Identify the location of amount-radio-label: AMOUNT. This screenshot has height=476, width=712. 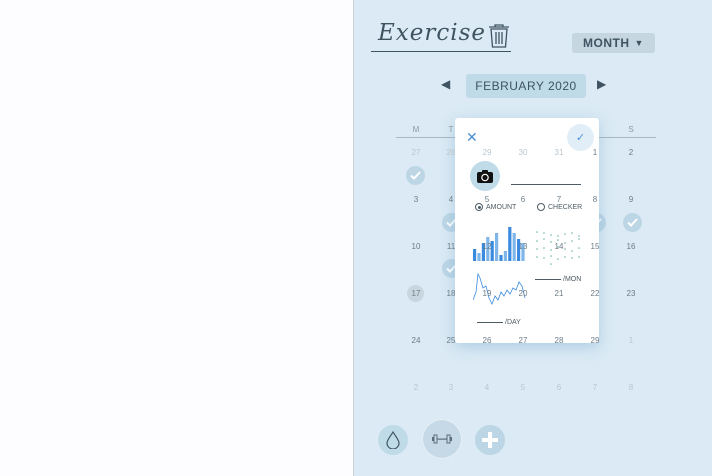
(501, 207).